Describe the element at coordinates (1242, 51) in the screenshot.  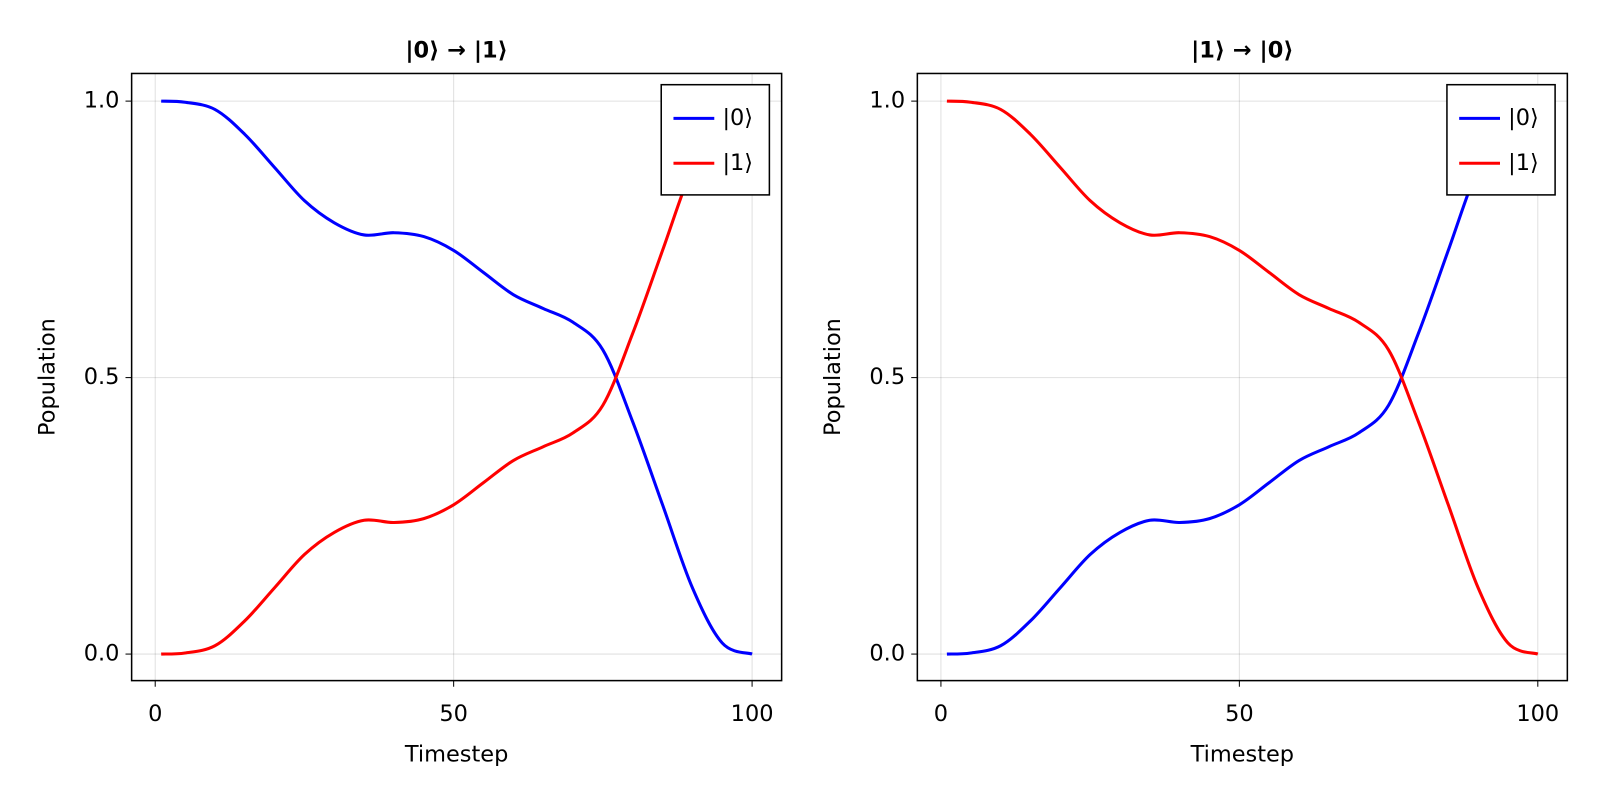
I see `chart-title: |1⟩ → |0⟩` at that location.